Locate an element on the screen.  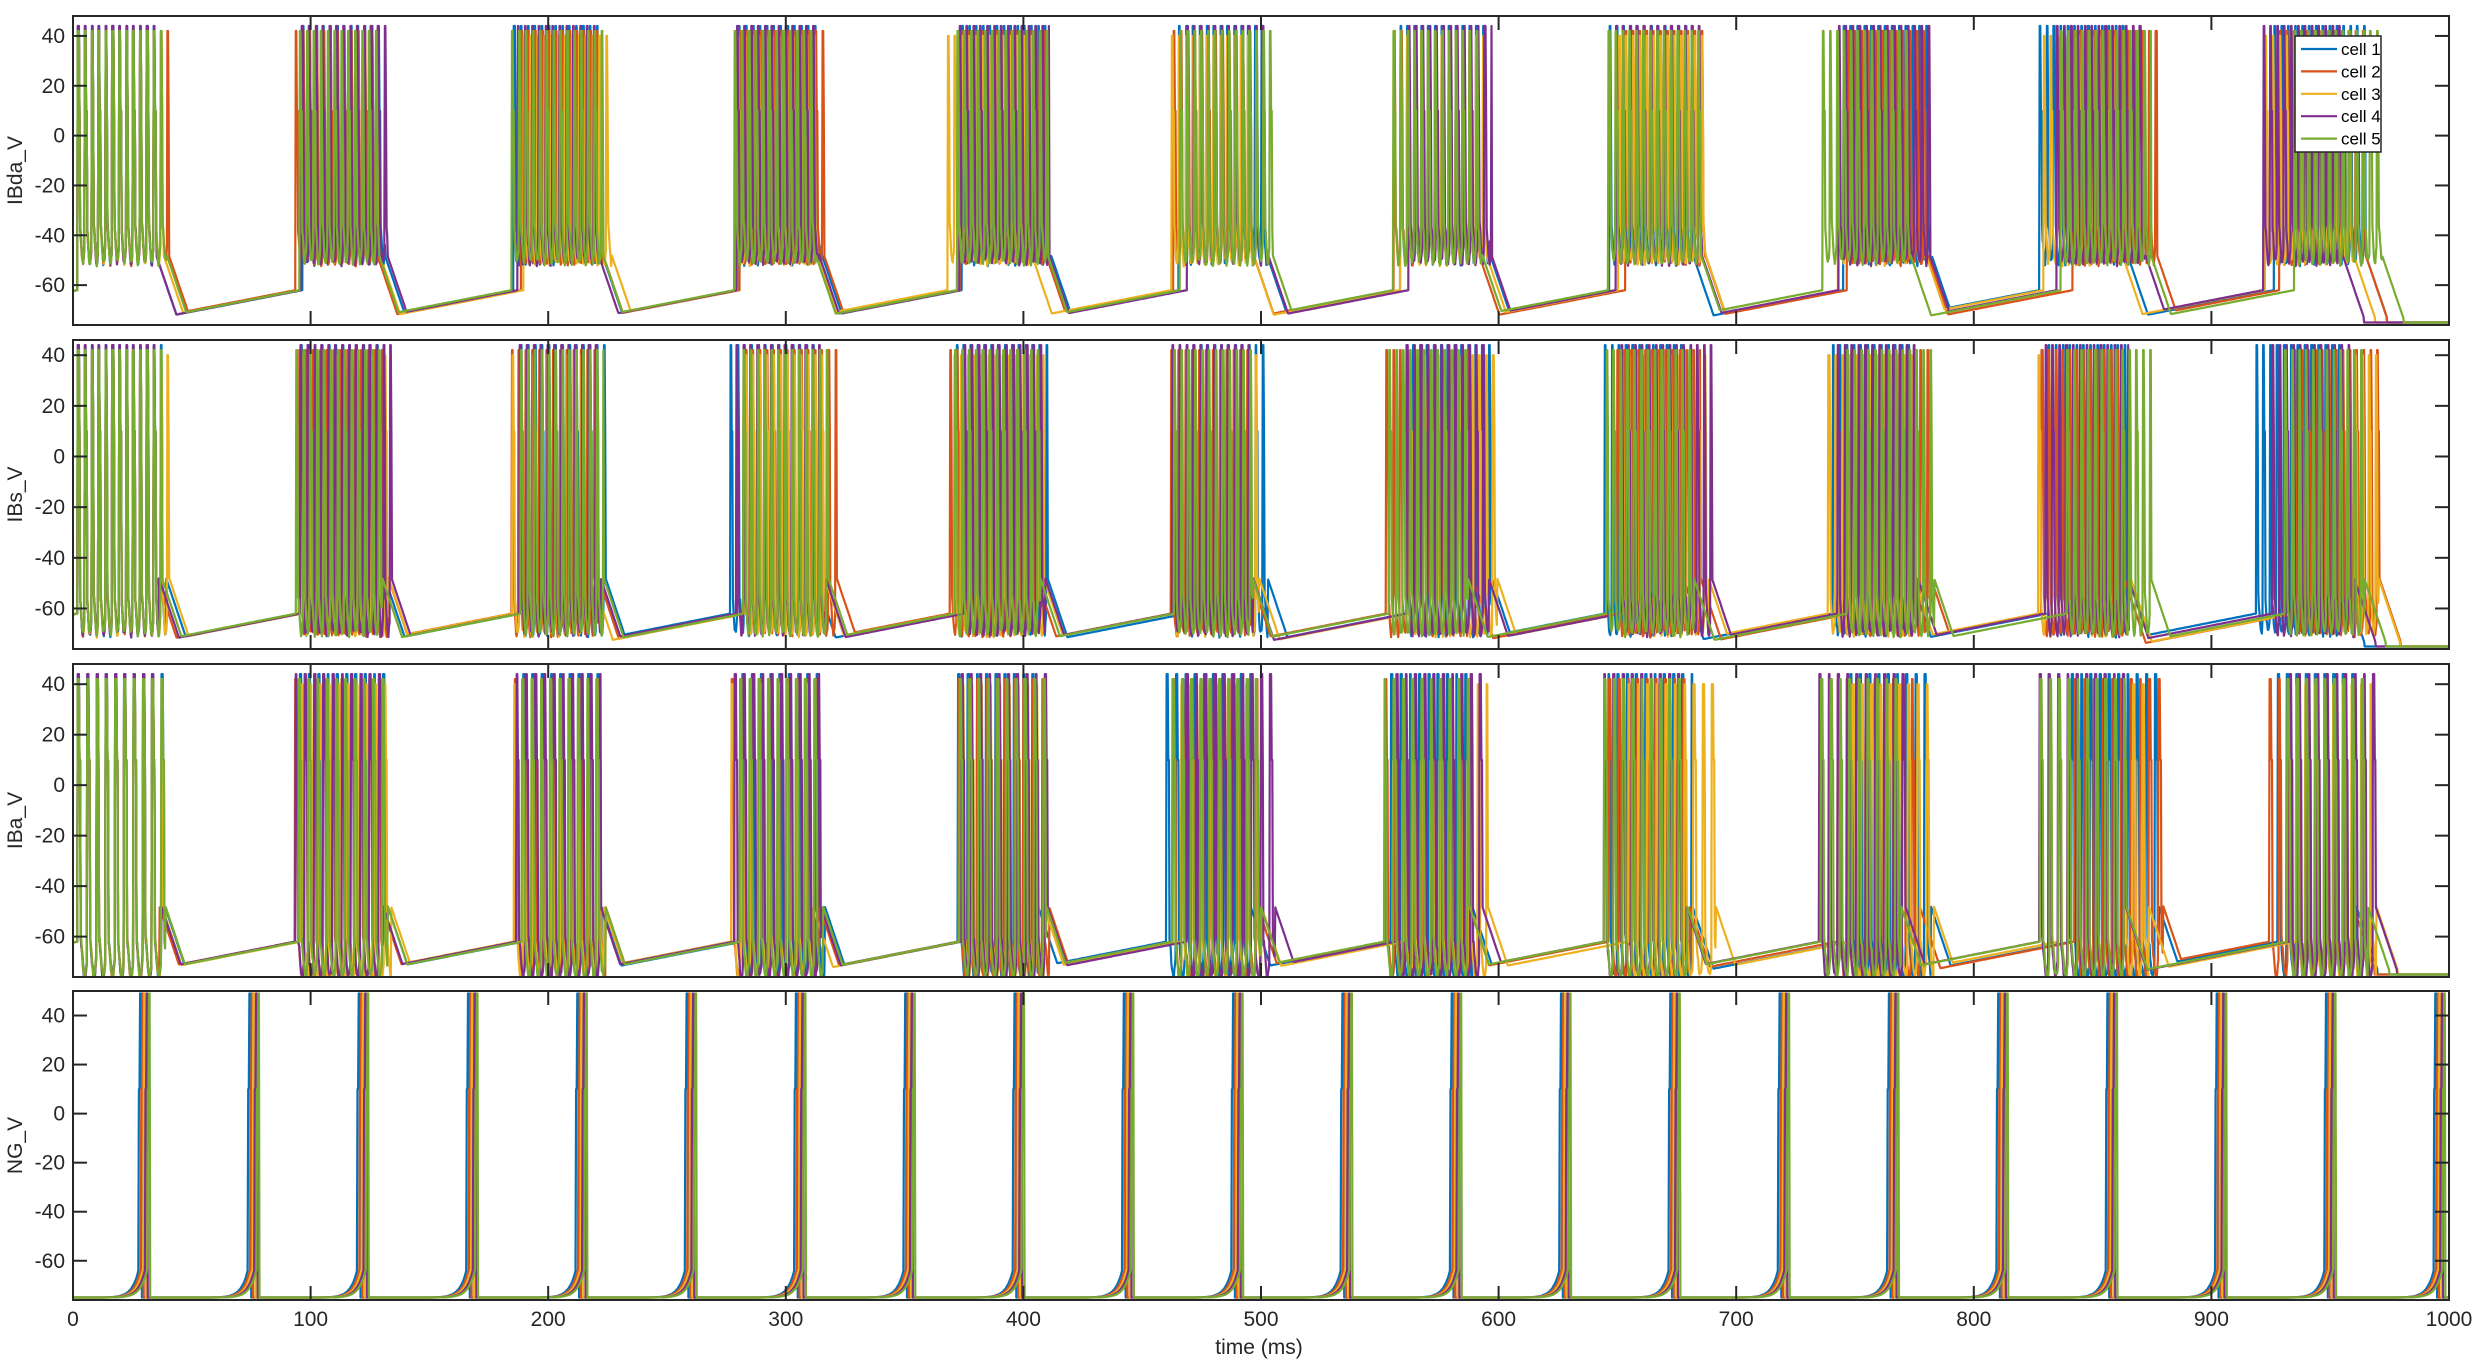
x-tick-label: 300 is located at coordinates (785, 1319).